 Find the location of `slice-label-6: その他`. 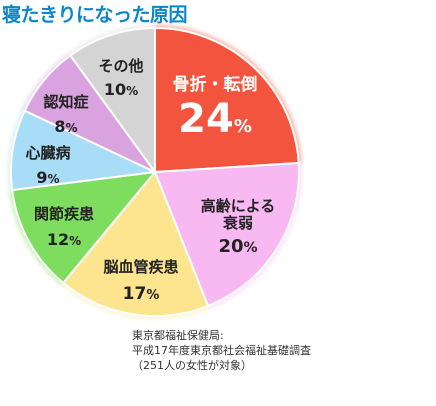

slice-label-6: その他 is located at coordinates (120, 66).